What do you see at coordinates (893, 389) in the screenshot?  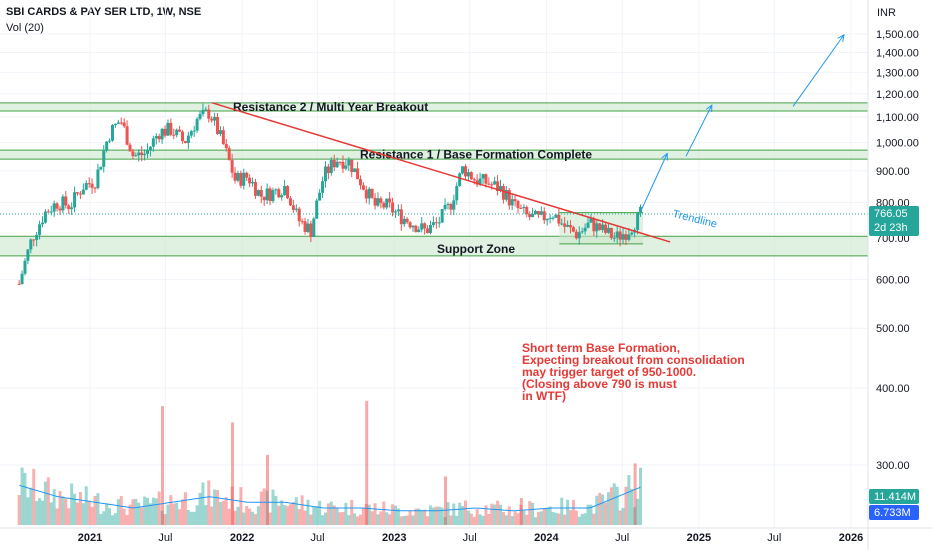 I see `y-tick-label: 400.00` at bounding box center [893, 389].